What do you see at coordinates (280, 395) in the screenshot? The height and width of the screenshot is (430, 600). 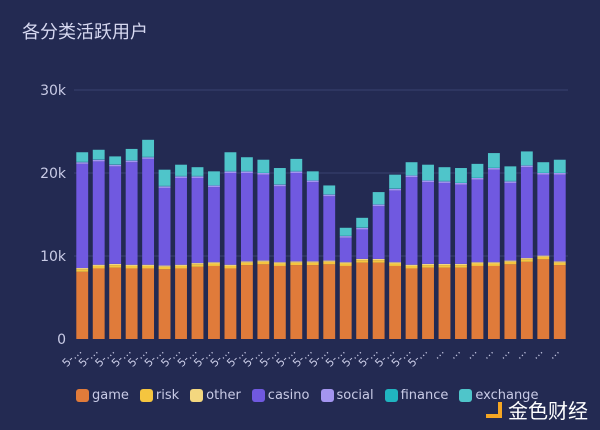 I see `legend-item-casino: casino` at bounding box center [280, 395].